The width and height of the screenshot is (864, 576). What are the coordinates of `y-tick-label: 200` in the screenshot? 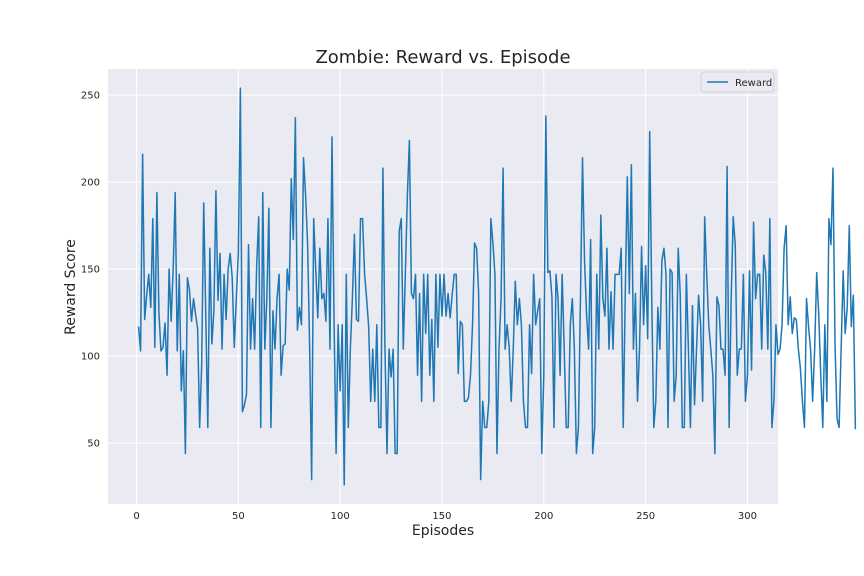 It's located at (90, 183).